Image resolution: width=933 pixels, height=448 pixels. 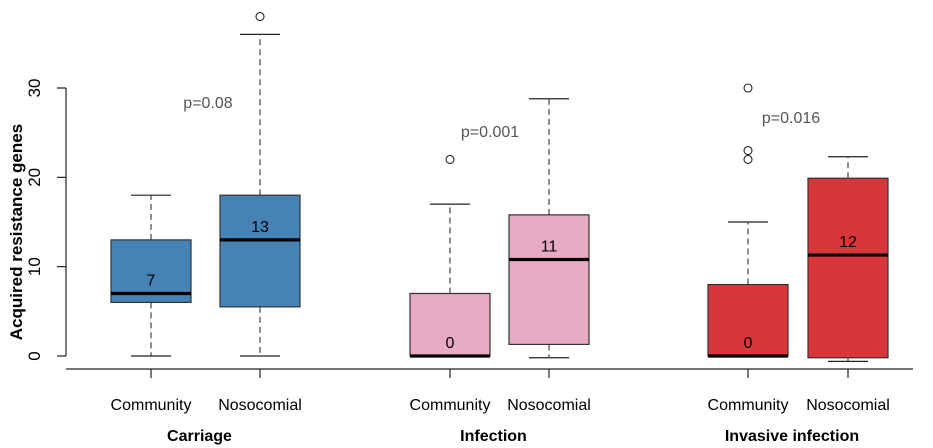 I want to click on y-tick-label: 0, so click(x=34, y=355).